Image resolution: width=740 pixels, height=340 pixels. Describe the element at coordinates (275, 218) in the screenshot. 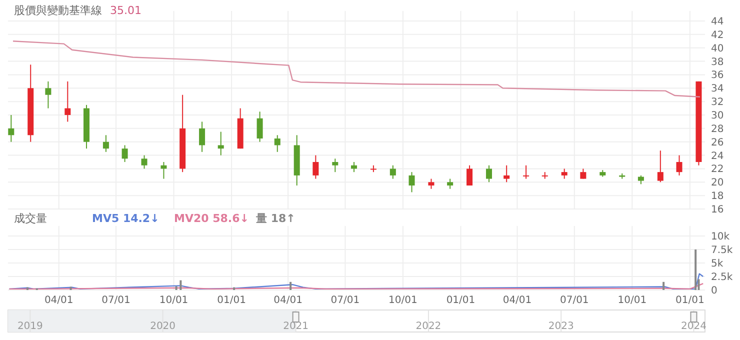

I see `text: 量 18↑` at that location.